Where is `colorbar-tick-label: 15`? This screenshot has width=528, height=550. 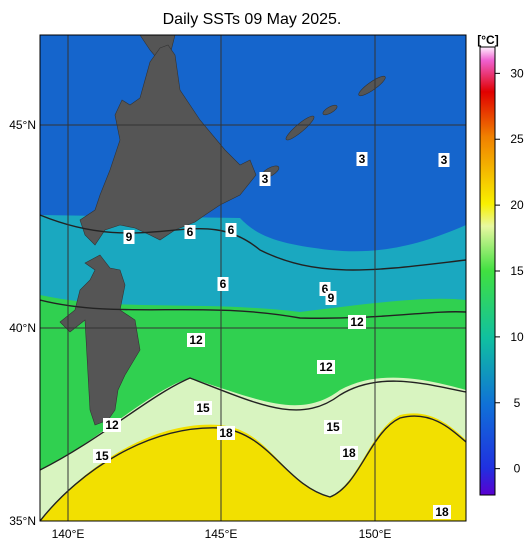 colorbar-tick-label: 15 is located at coordinates (517, 271).